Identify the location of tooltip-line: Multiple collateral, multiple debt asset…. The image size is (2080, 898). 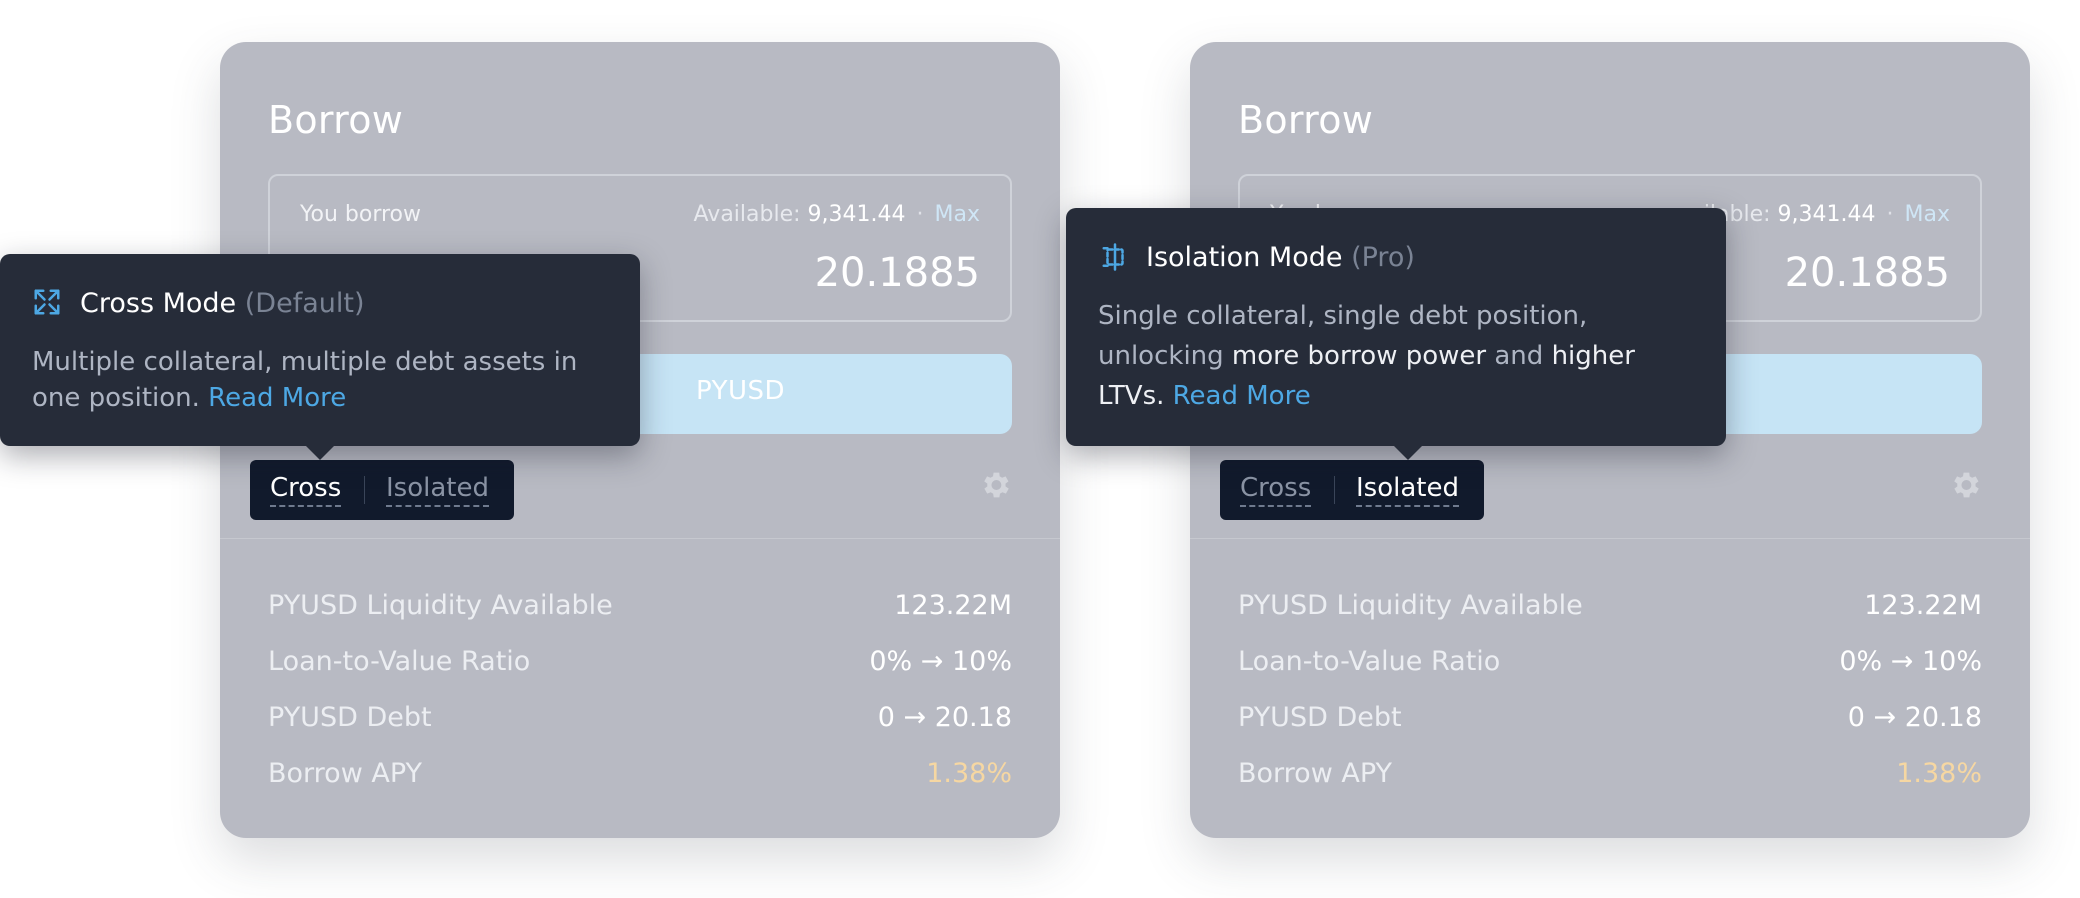
(305, 362).